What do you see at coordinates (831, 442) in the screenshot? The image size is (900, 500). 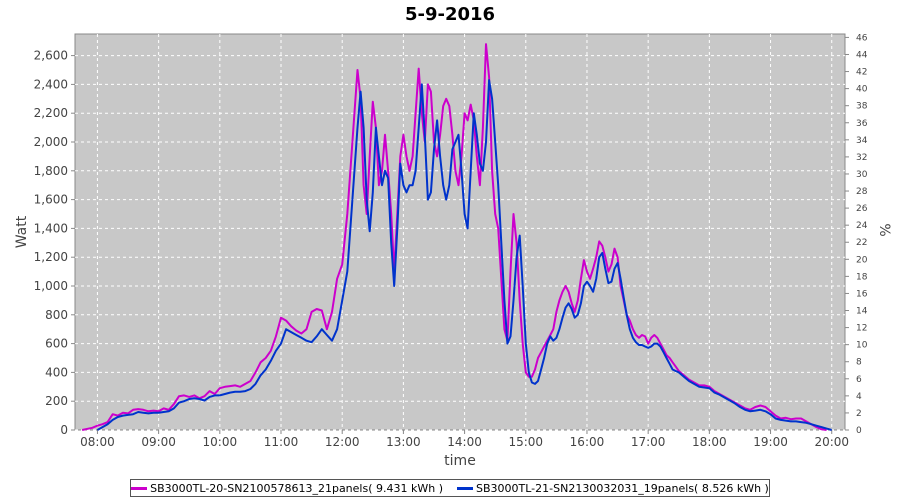 I see `x-tick-label: 20:00` at bounding box center [831, 442].